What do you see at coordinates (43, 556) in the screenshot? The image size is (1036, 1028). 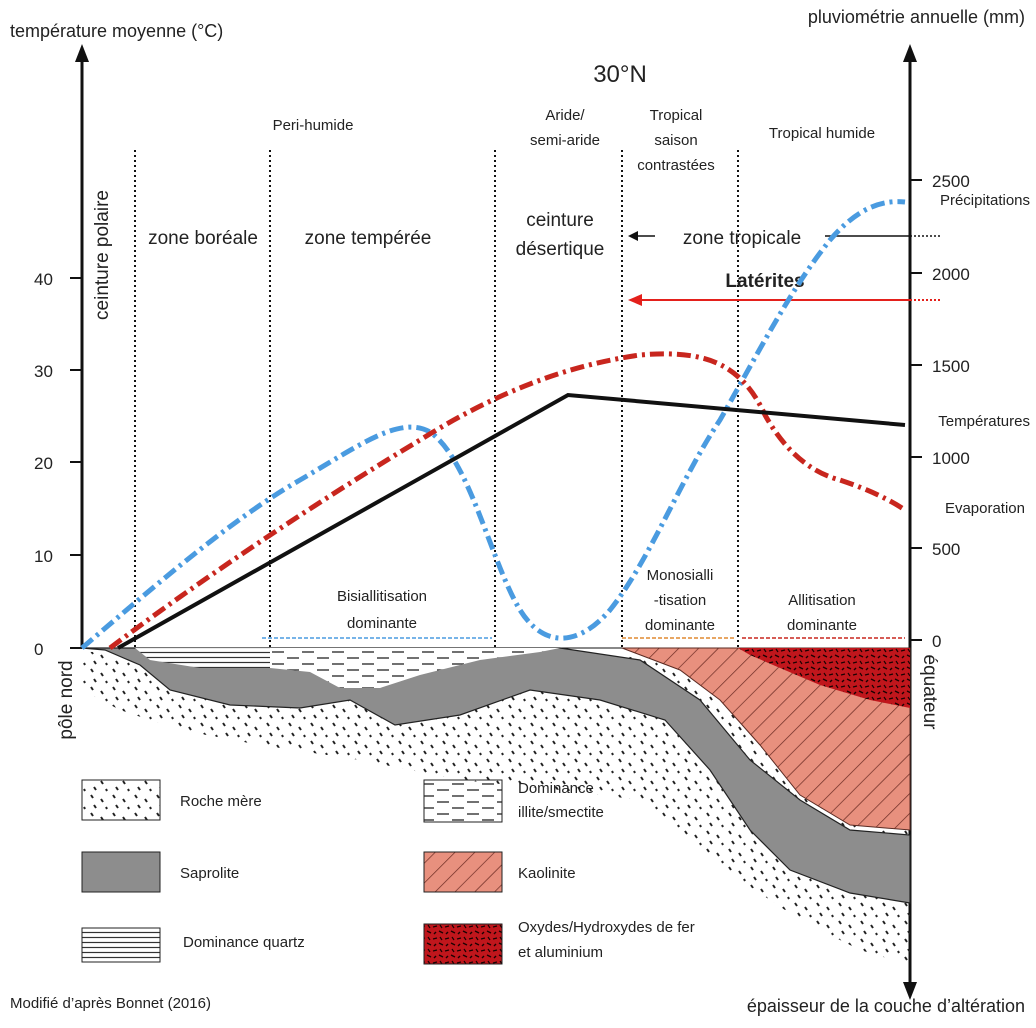 I see `left-tick-10: 10` at bounding box center [43, 556].